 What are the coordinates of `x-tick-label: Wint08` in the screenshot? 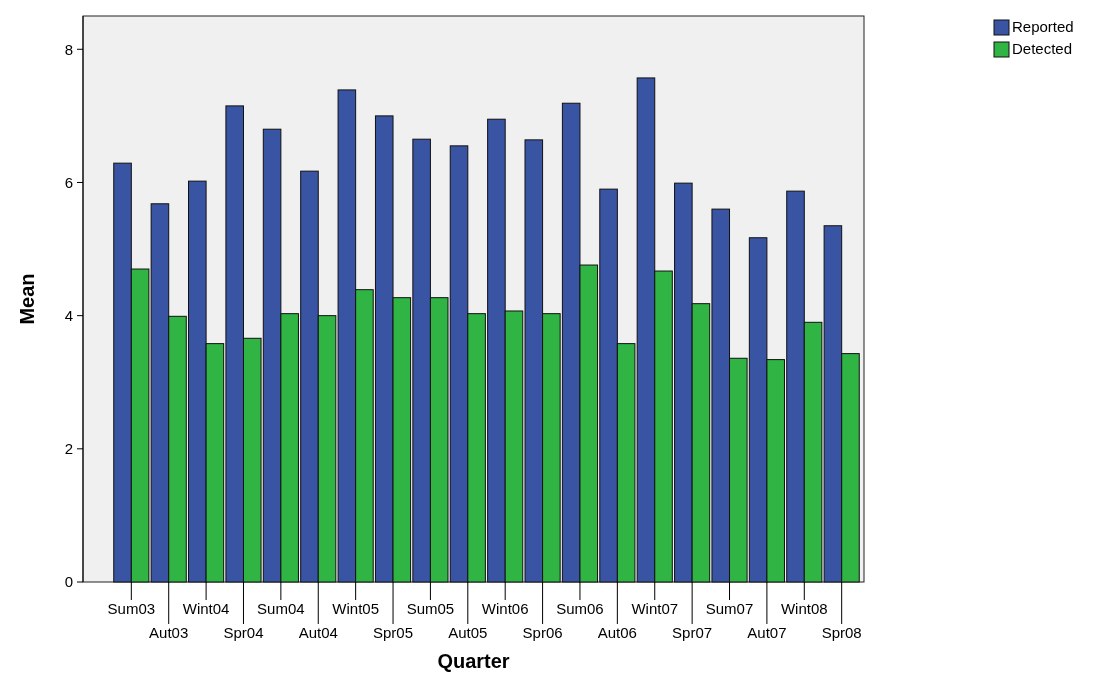 It's located at (804, 608).